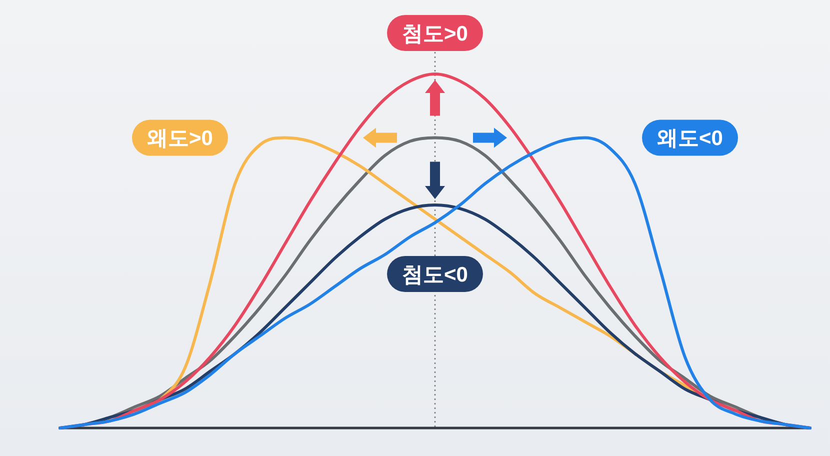 Image resolution: width=830 pixels, height=456 pixels. I want to click on series-label: 왜도>0, so click(180, 138).